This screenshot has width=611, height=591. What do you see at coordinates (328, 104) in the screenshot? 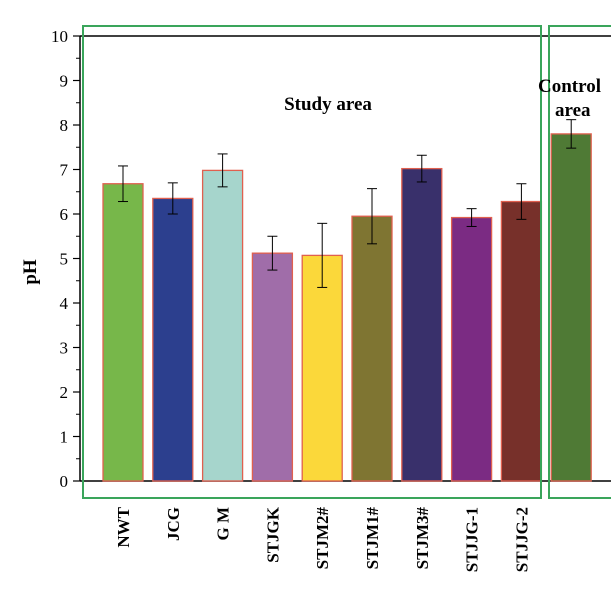
I see `study-area-label: Study area` at bounding box center [328, 104].